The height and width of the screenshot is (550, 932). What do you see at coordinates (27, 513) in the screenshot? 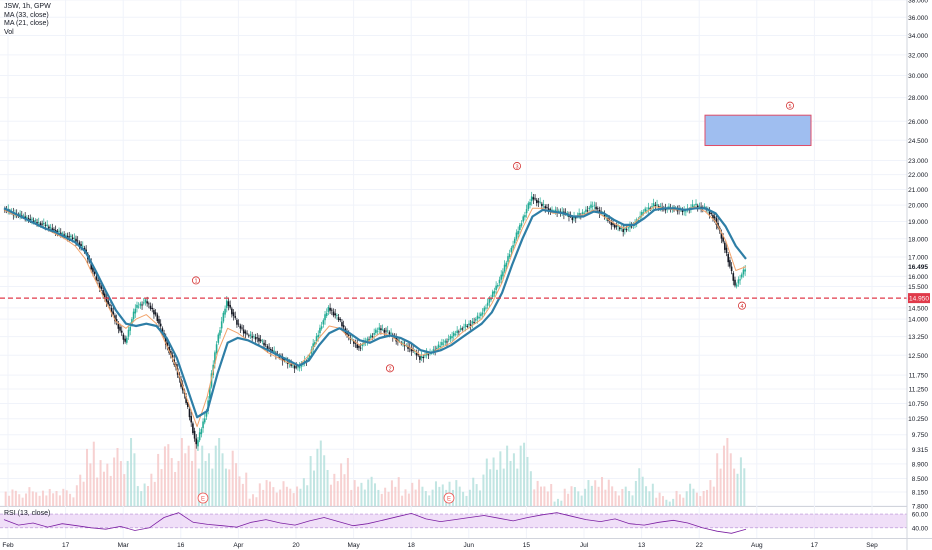
I see `rsi-legend: RSI (13, close)` at bounding box center [27, 513].